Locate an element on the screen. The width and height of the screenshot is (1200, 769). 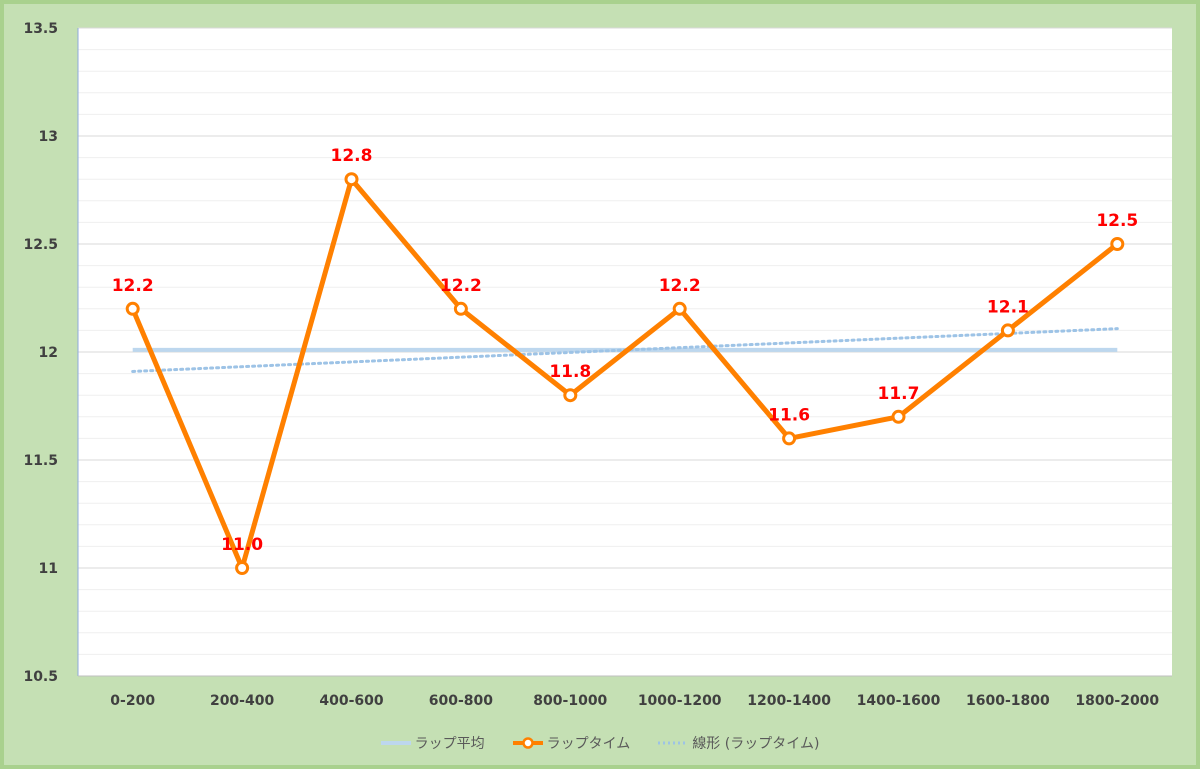
y-tick-label: 12 is located at coordinates (48, 353).